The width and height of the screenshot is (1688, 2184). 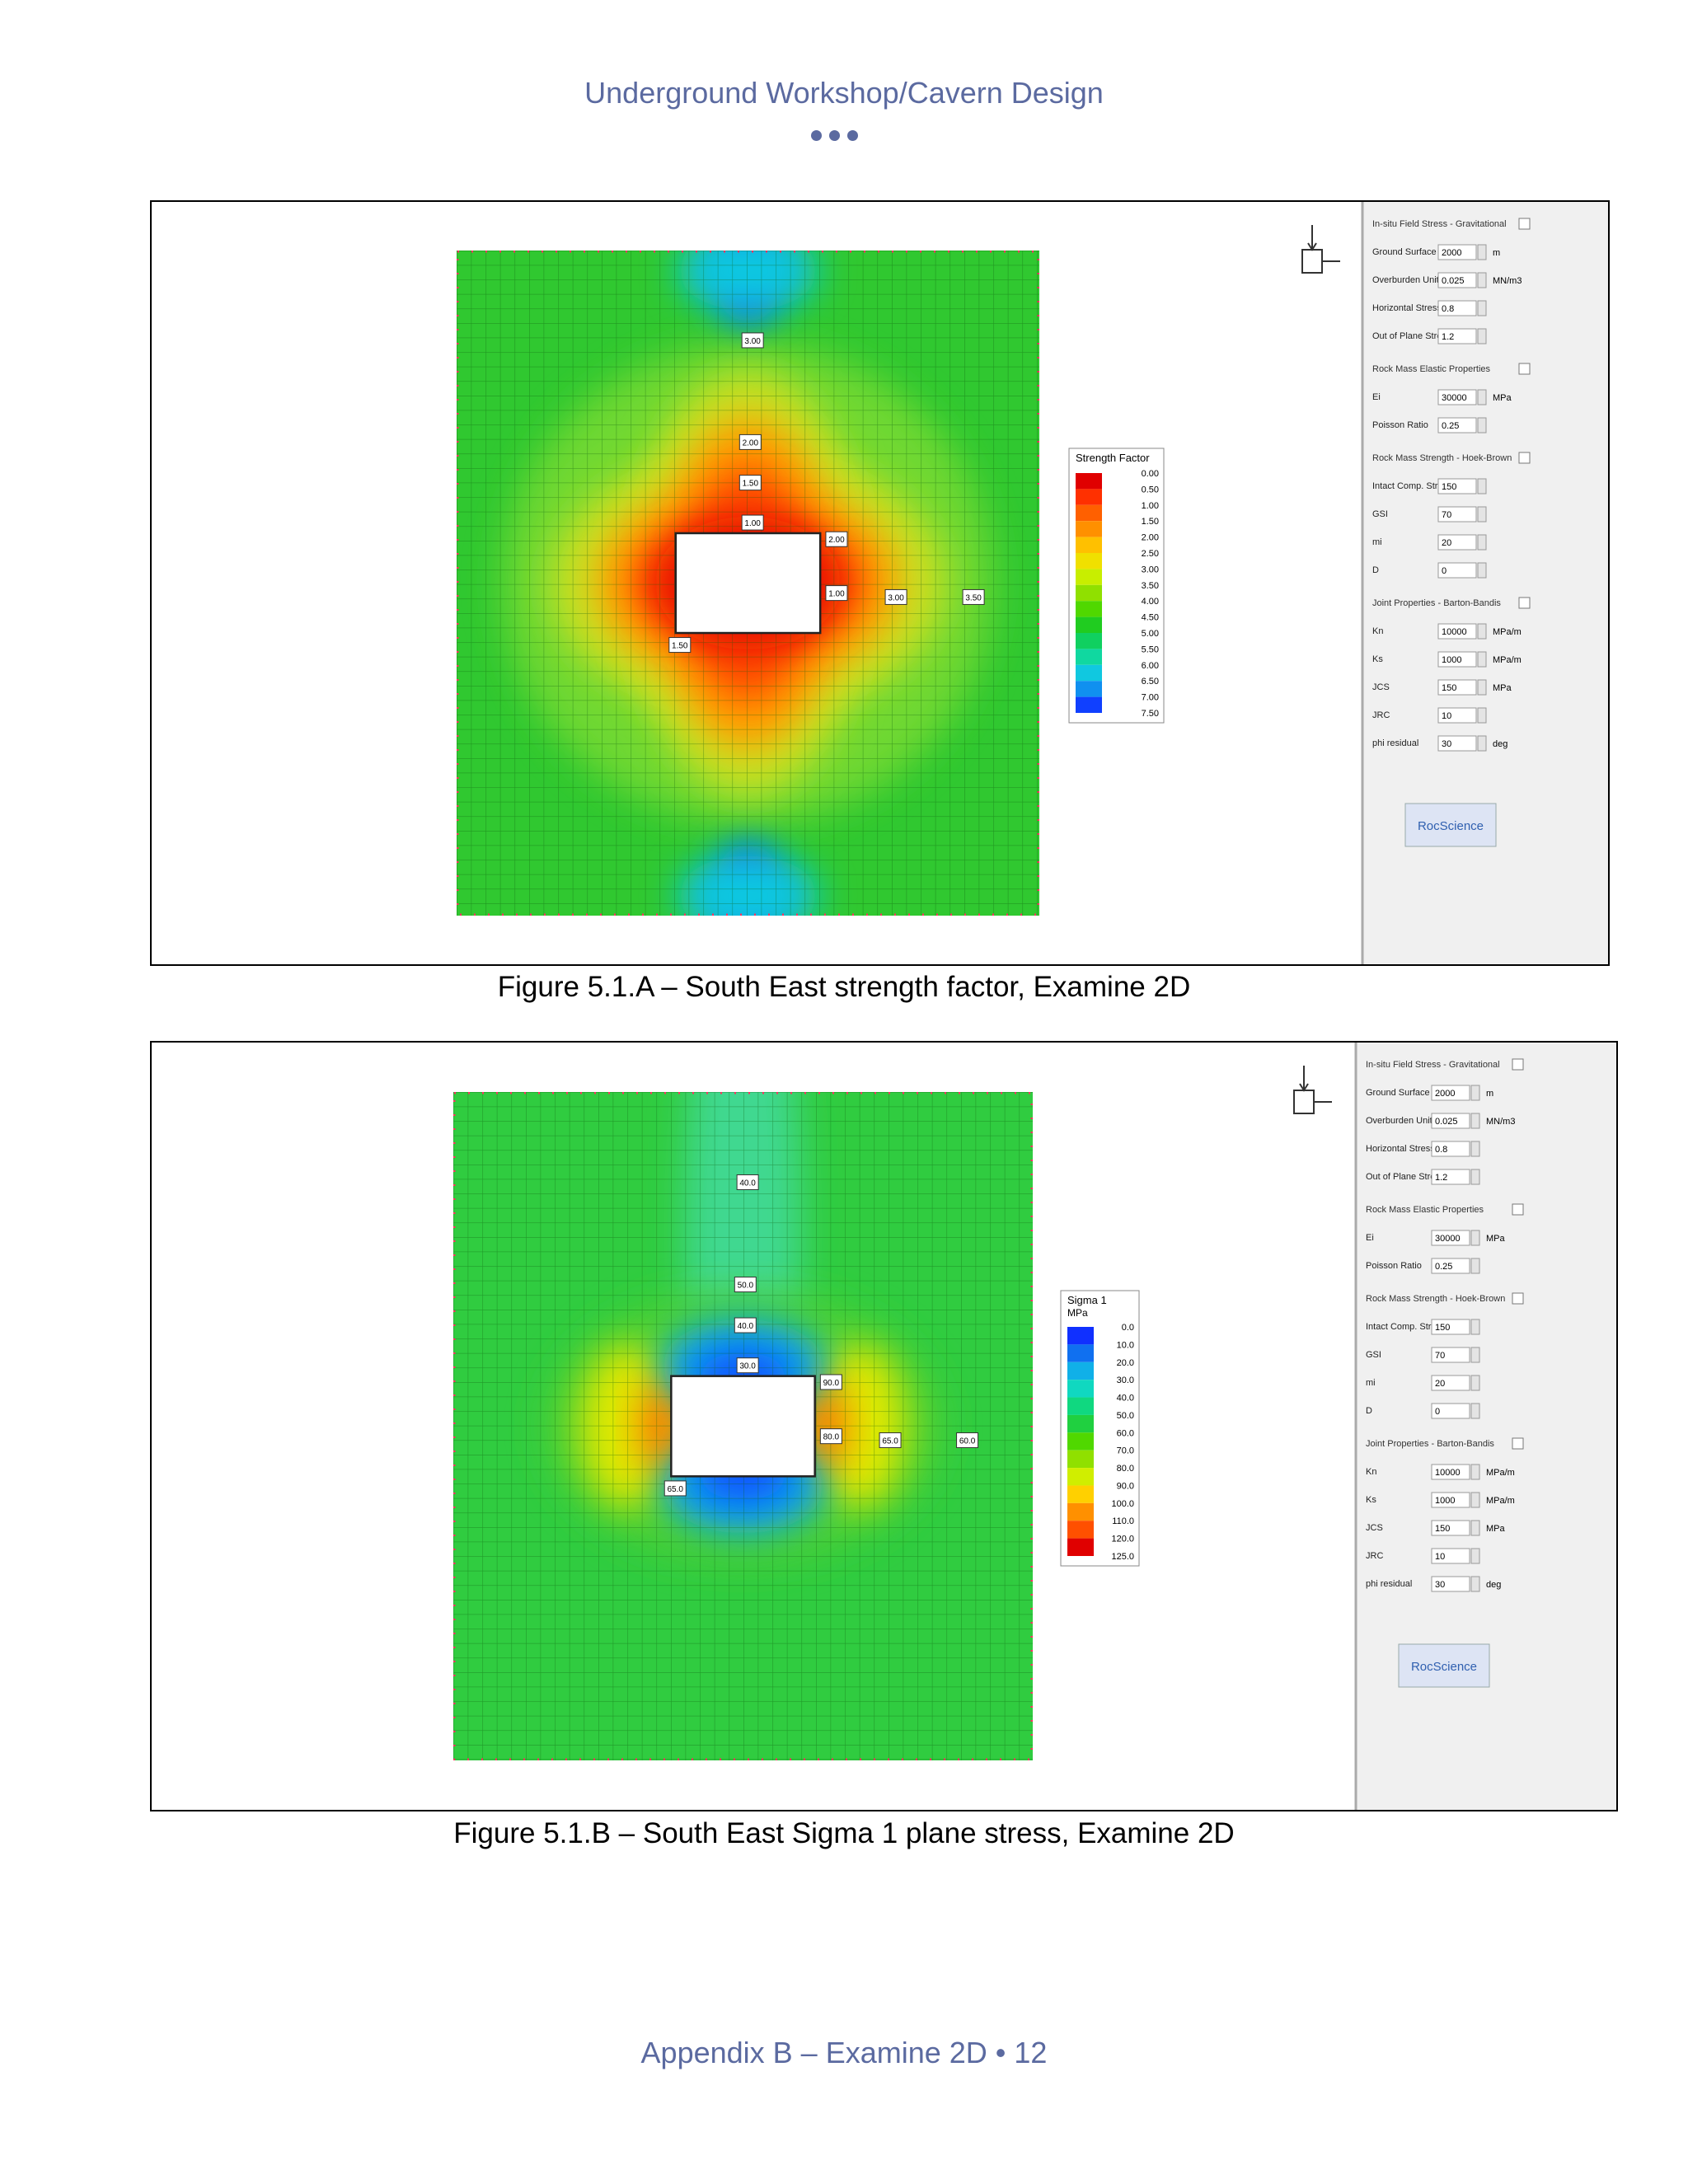 I want to click on panel-value: 70, so click(x=1440, y=1356).